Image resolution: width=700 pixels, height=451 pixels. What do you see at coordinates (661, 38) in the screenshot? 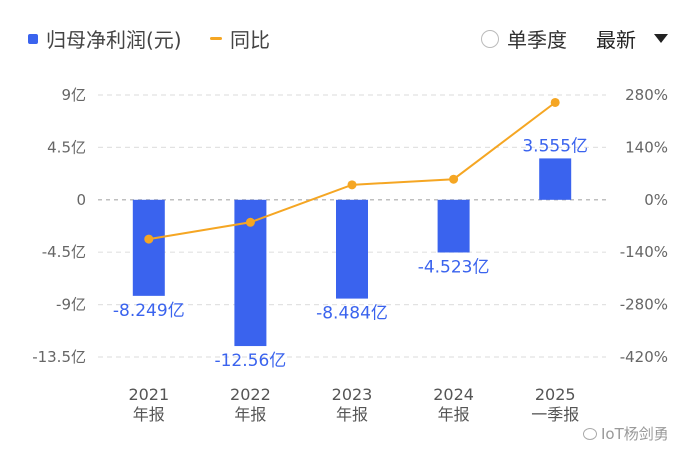
I see `caret-down-icon` at bounding box center [661, 38].